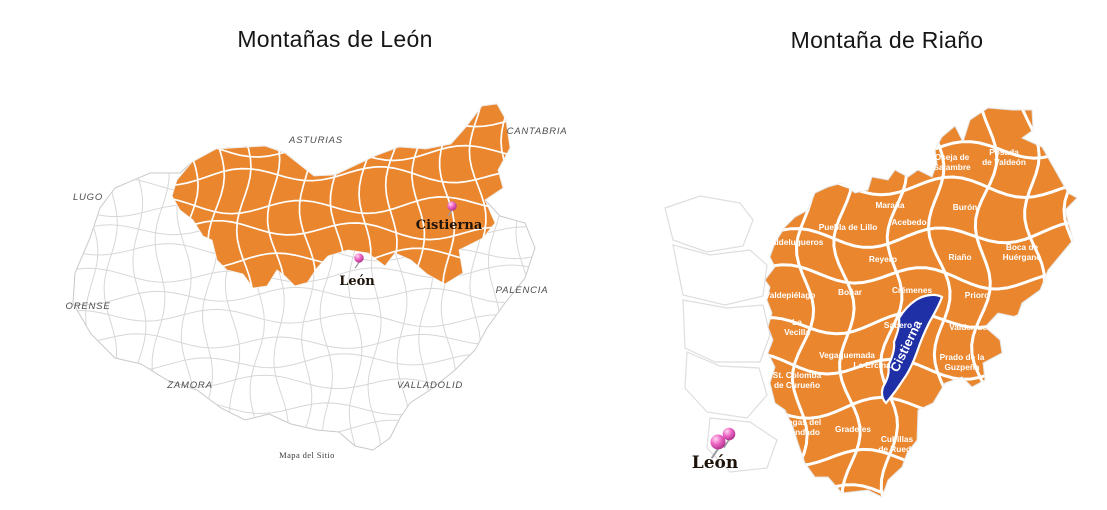  Describe the element at coordinates (797, 385) in the screenshot. I see `muni-label-colomba-2: de Curueño` at that location.